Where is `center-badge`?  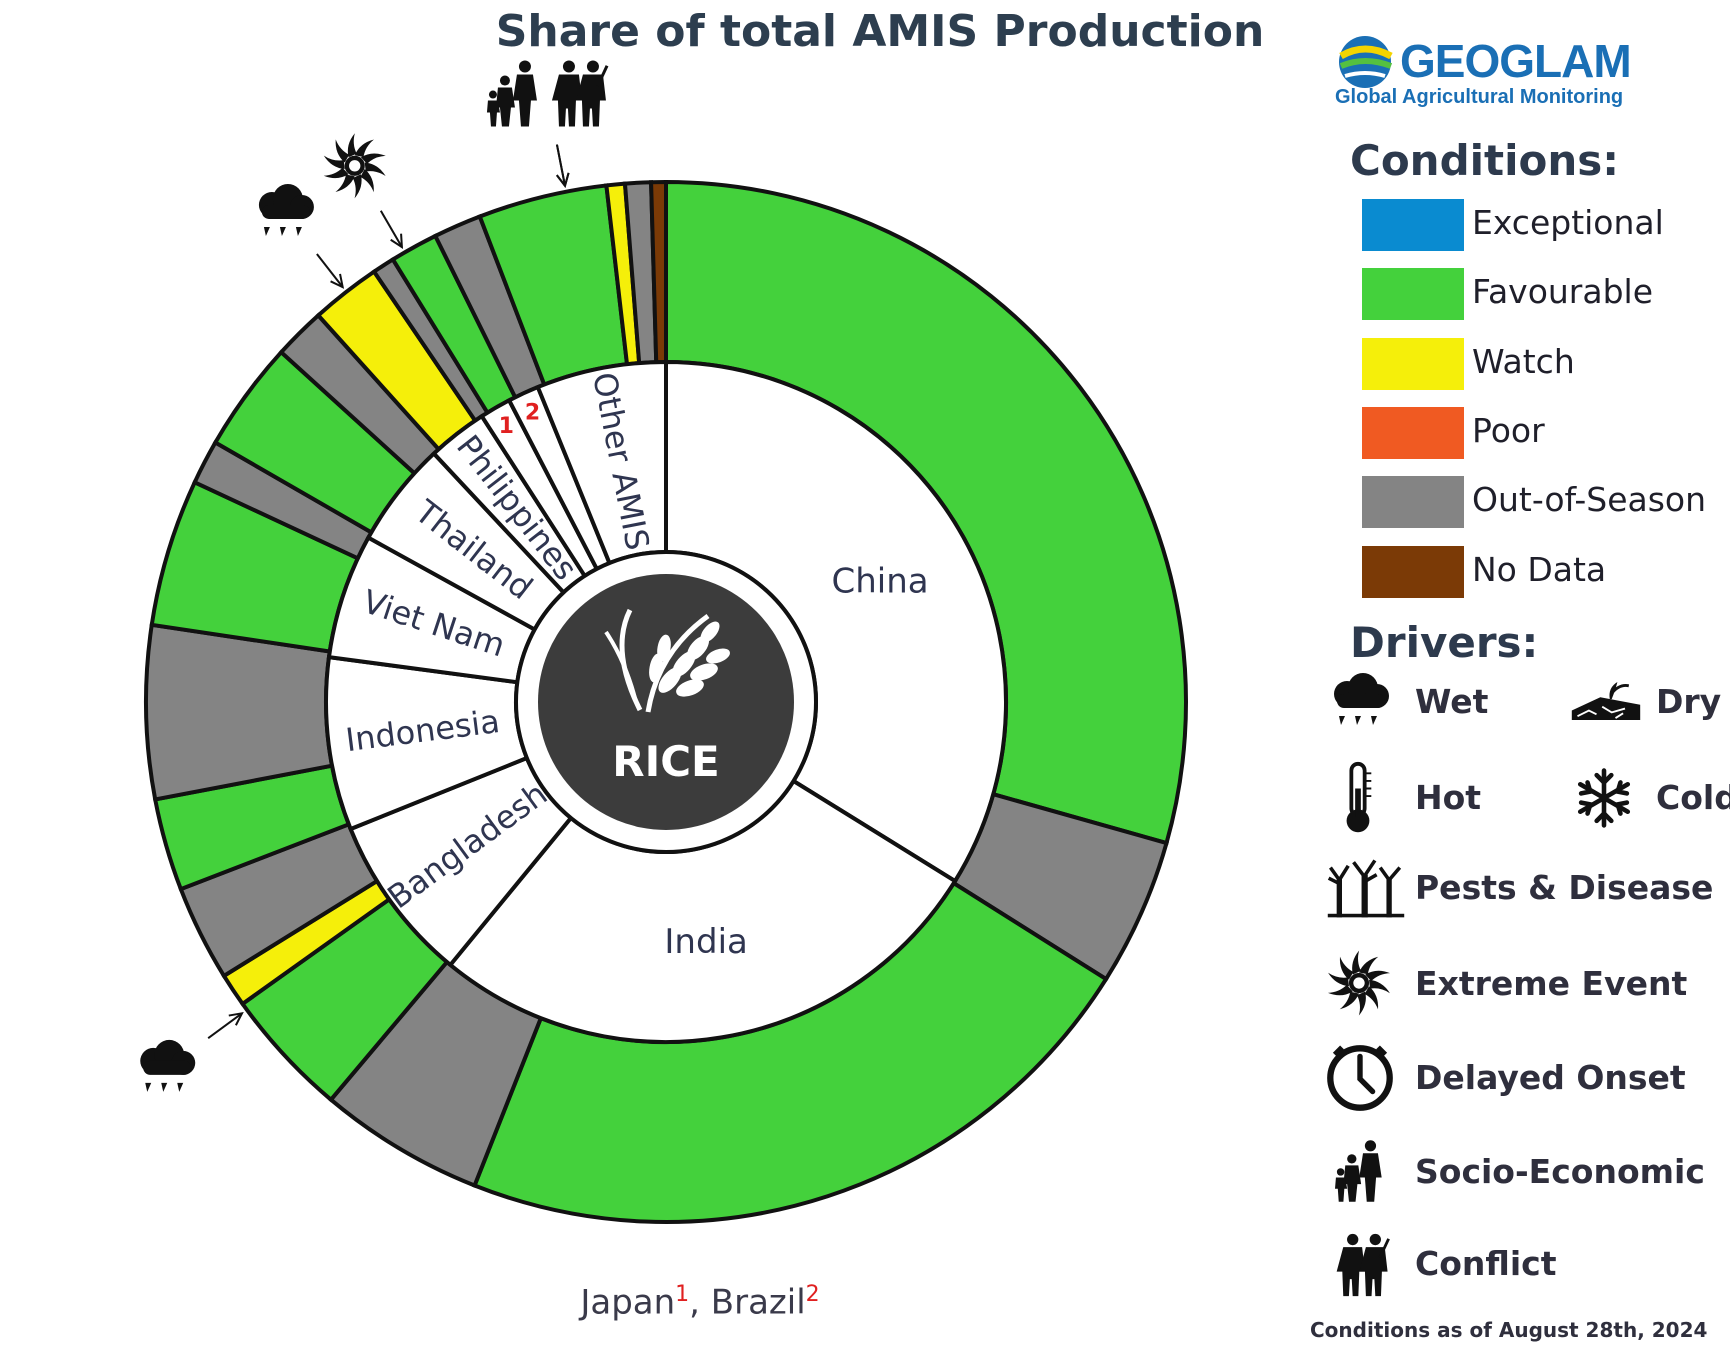
center-badge is located at coordinates (666, 702).